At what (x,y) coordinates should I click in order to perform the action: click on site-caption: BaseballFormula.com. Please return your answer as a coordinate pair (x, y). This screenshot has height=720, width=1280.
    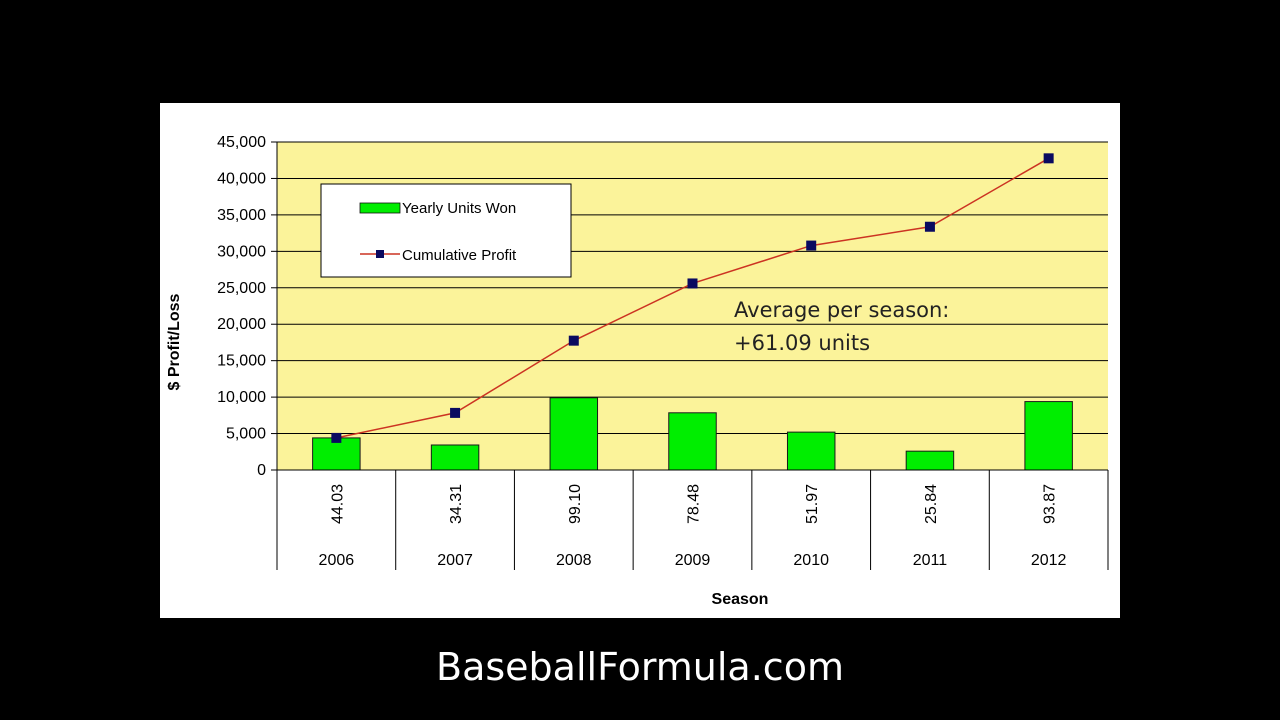
    Looking at the image, I should click on (640, 667).